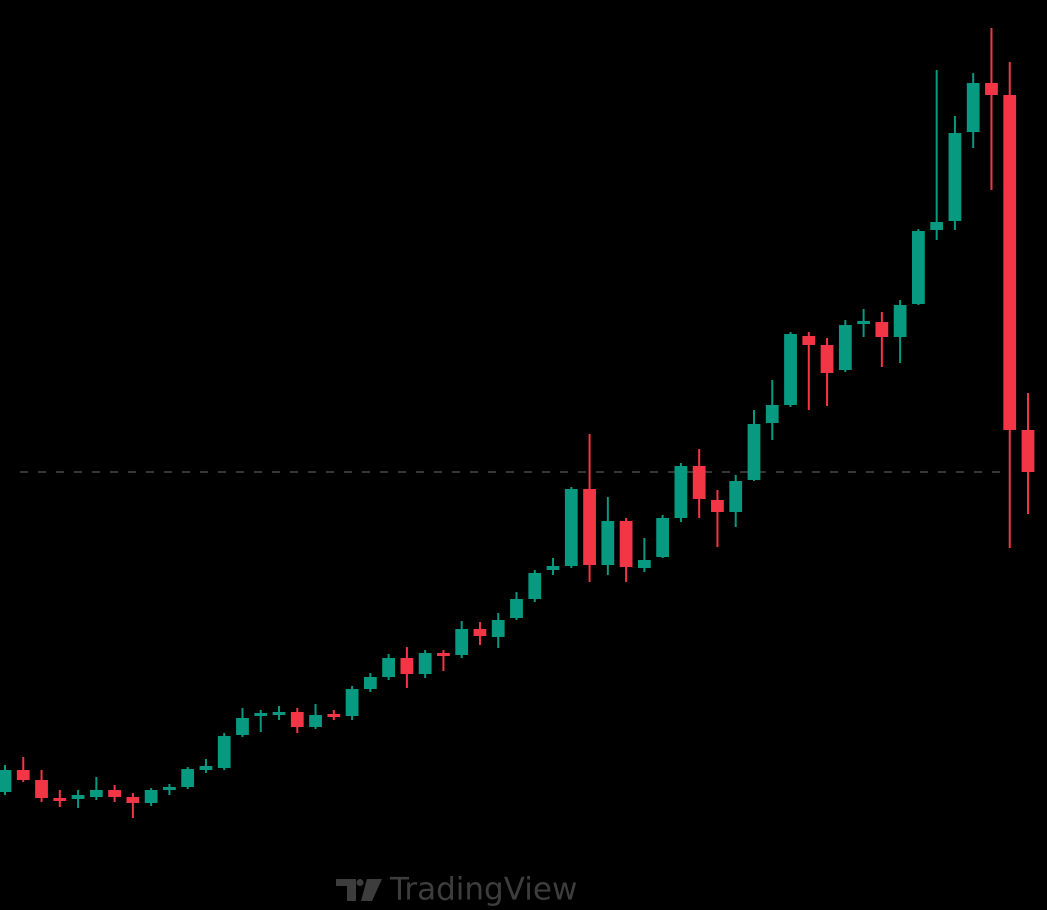 Image resolution: width=1047 pixels, height=910 pixels. I want to click on watermark-logo, so click(359, 890).